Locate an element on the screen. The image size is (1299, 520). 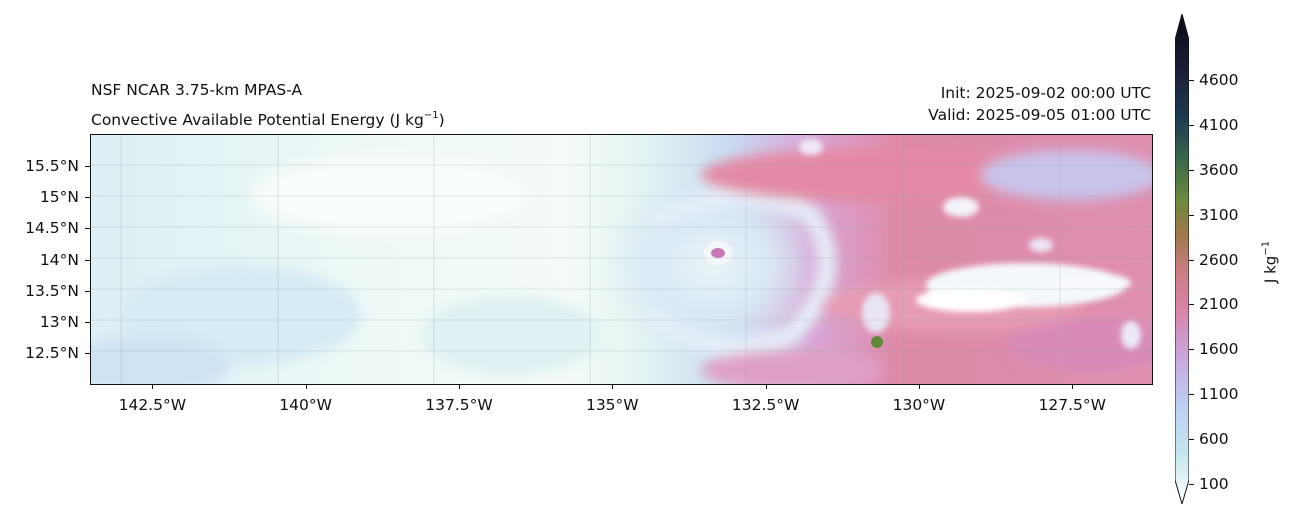
colorbar-scale is located at coordinates (1182, 259).